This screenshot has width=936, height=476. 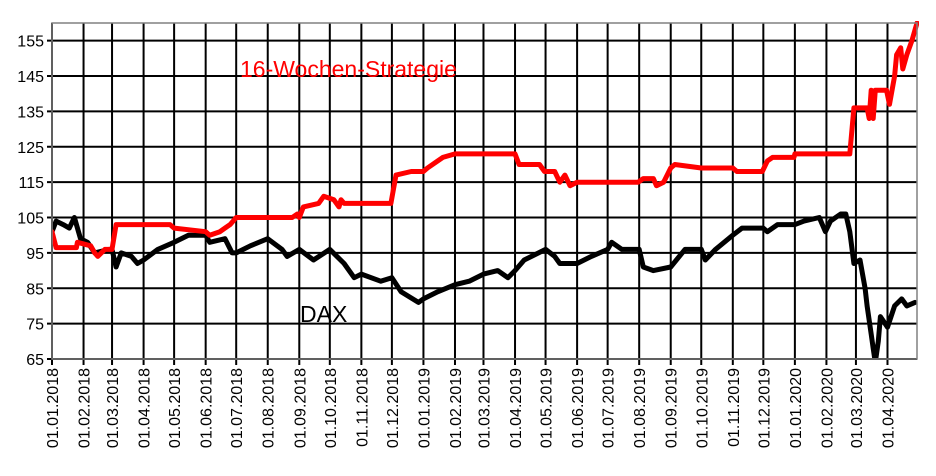 What do you see at coordinates (207, 408) in the screenshot?
I see `x-tick-label: 01.06.2018` at bounding box center [207, 408].